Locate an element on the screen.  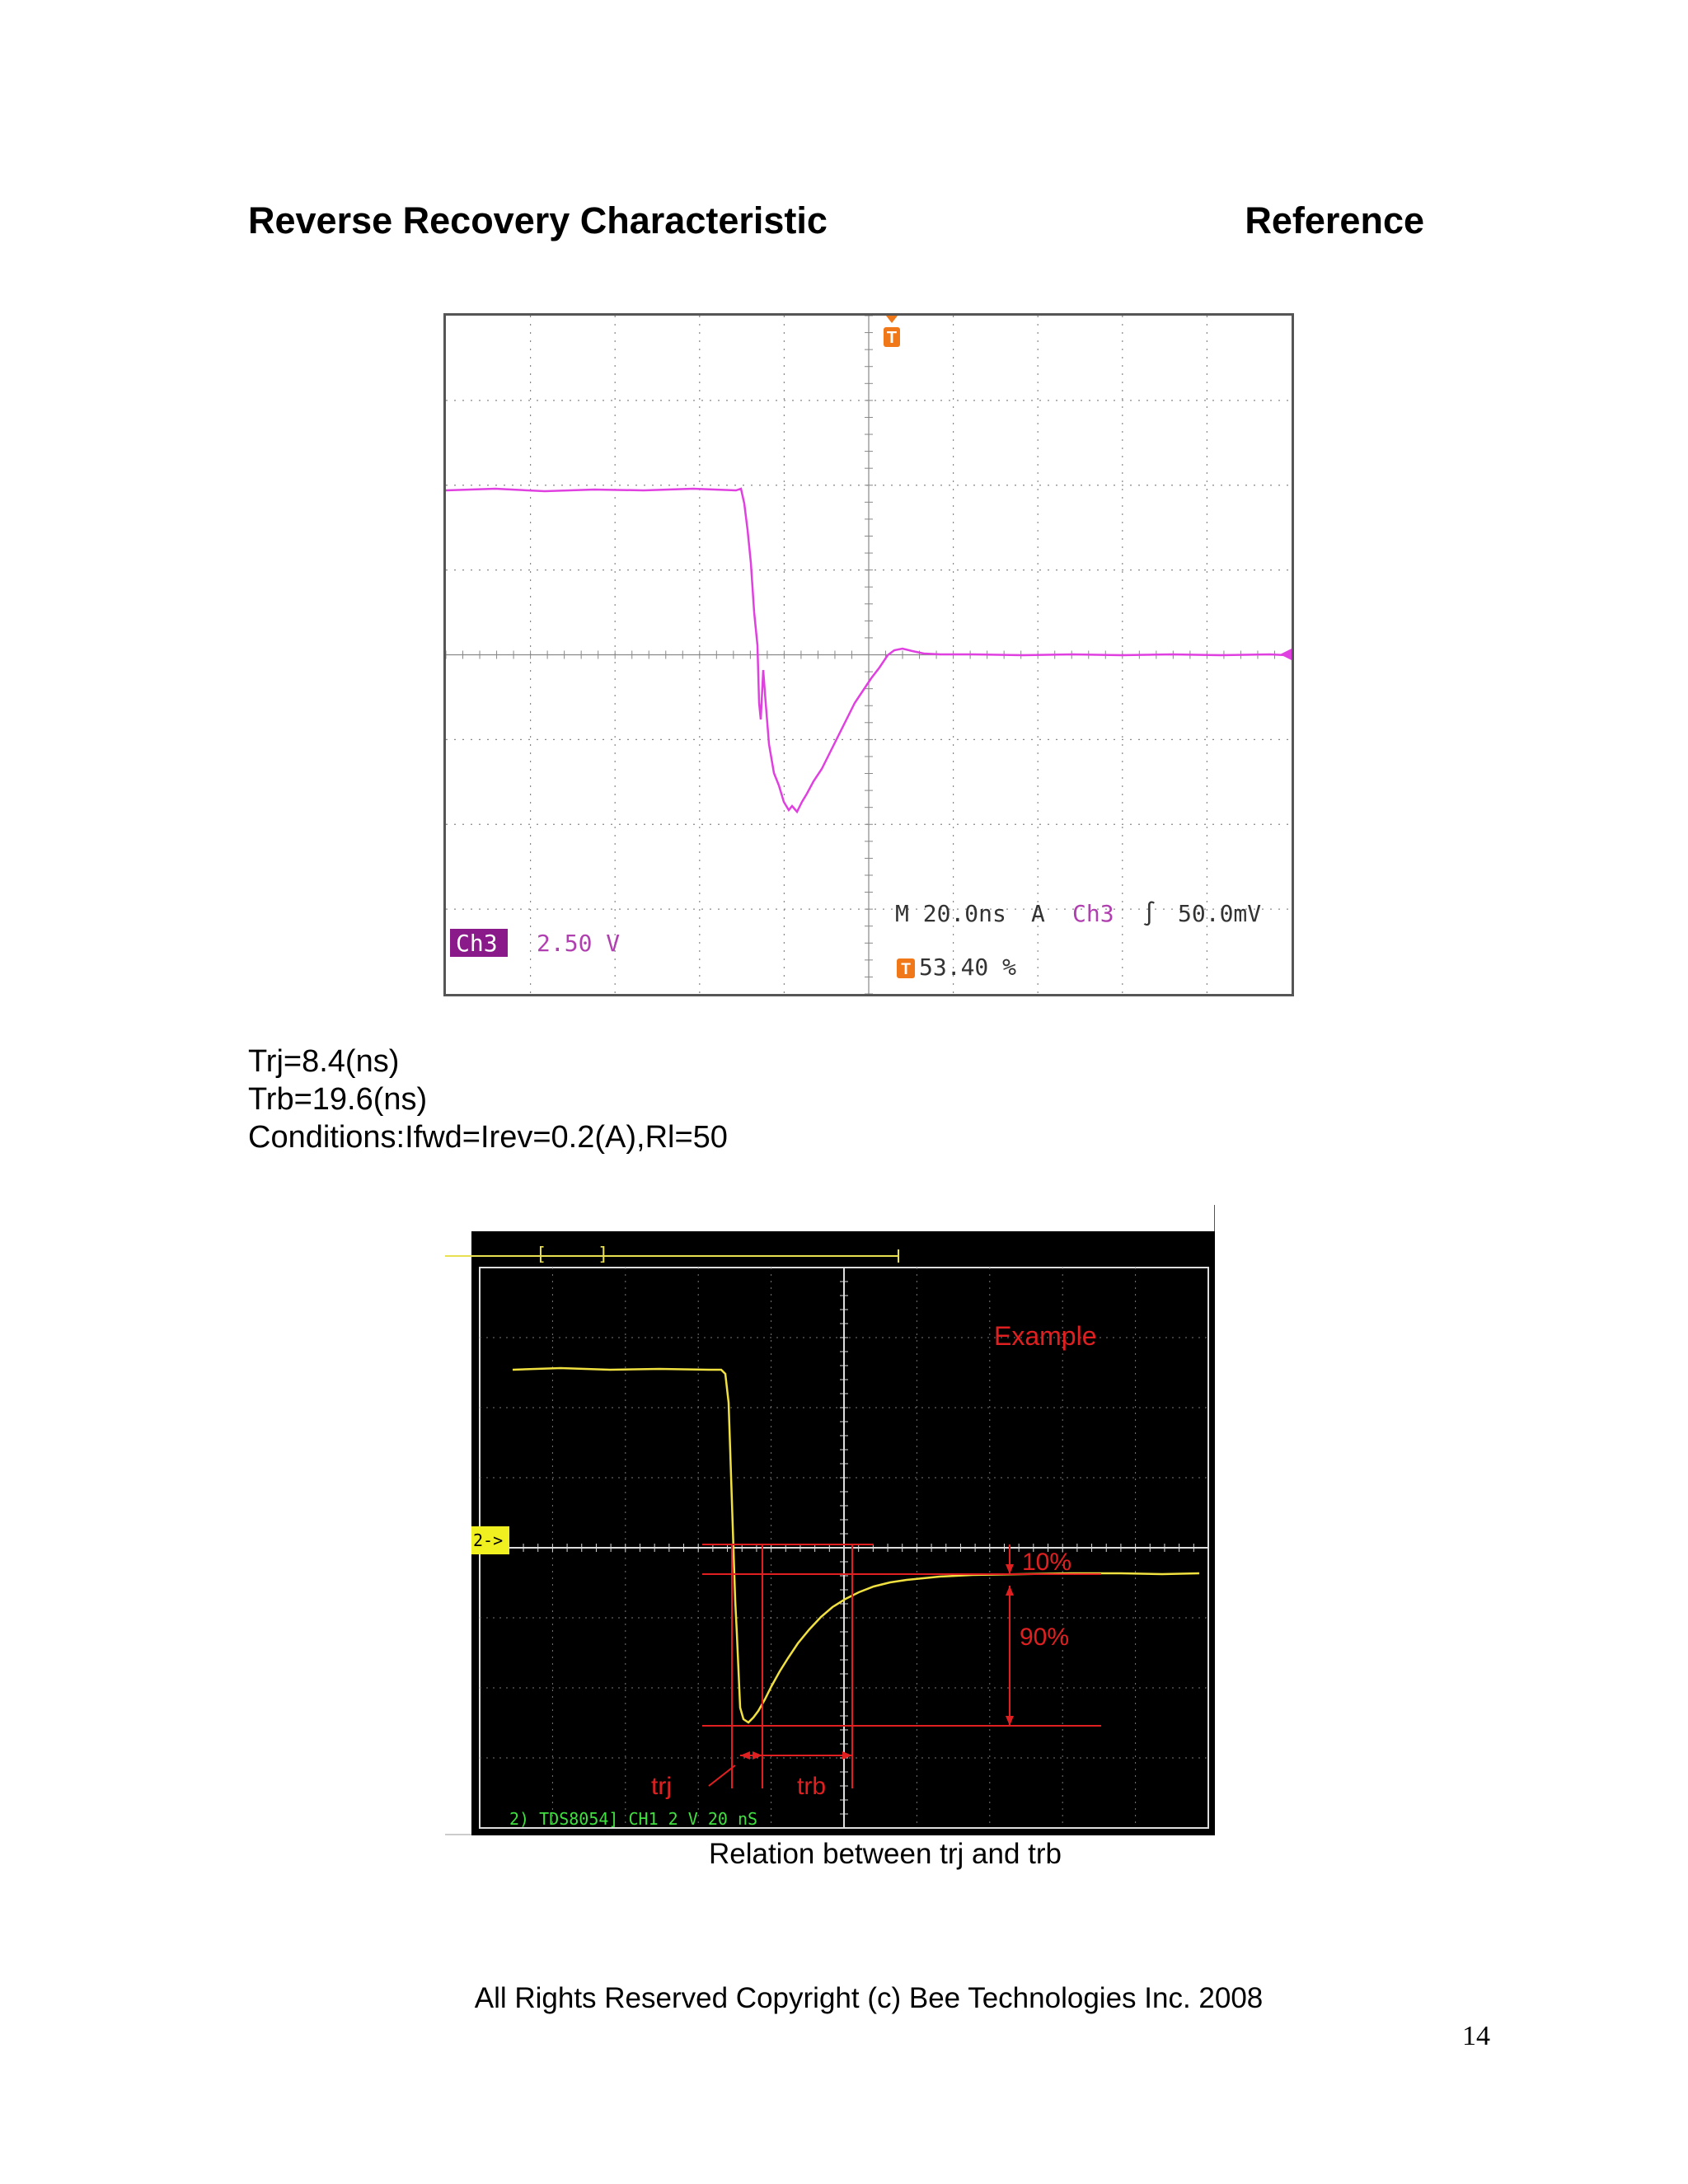
trb-measurement: Trb=19.6(ns) is located at coordinates (338, 1099).